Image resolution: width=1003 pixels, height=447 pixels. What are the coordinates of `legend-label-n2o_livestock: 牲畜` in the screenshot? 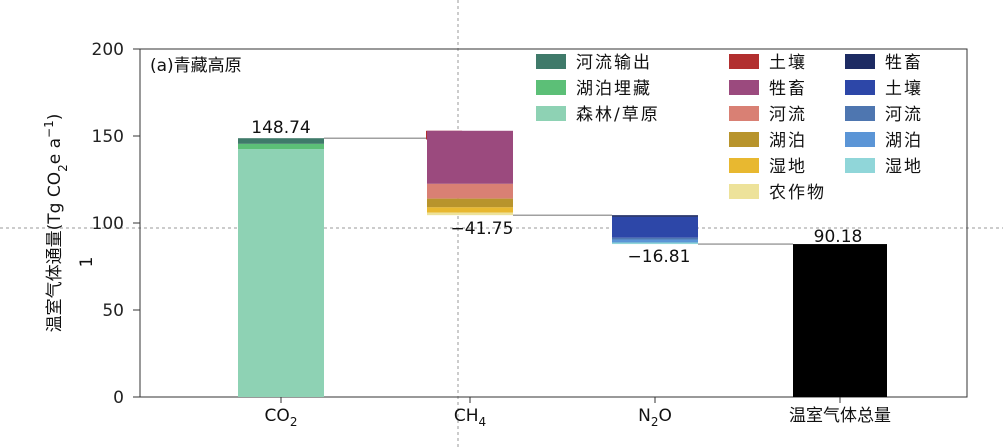 It's located at (904, 63).